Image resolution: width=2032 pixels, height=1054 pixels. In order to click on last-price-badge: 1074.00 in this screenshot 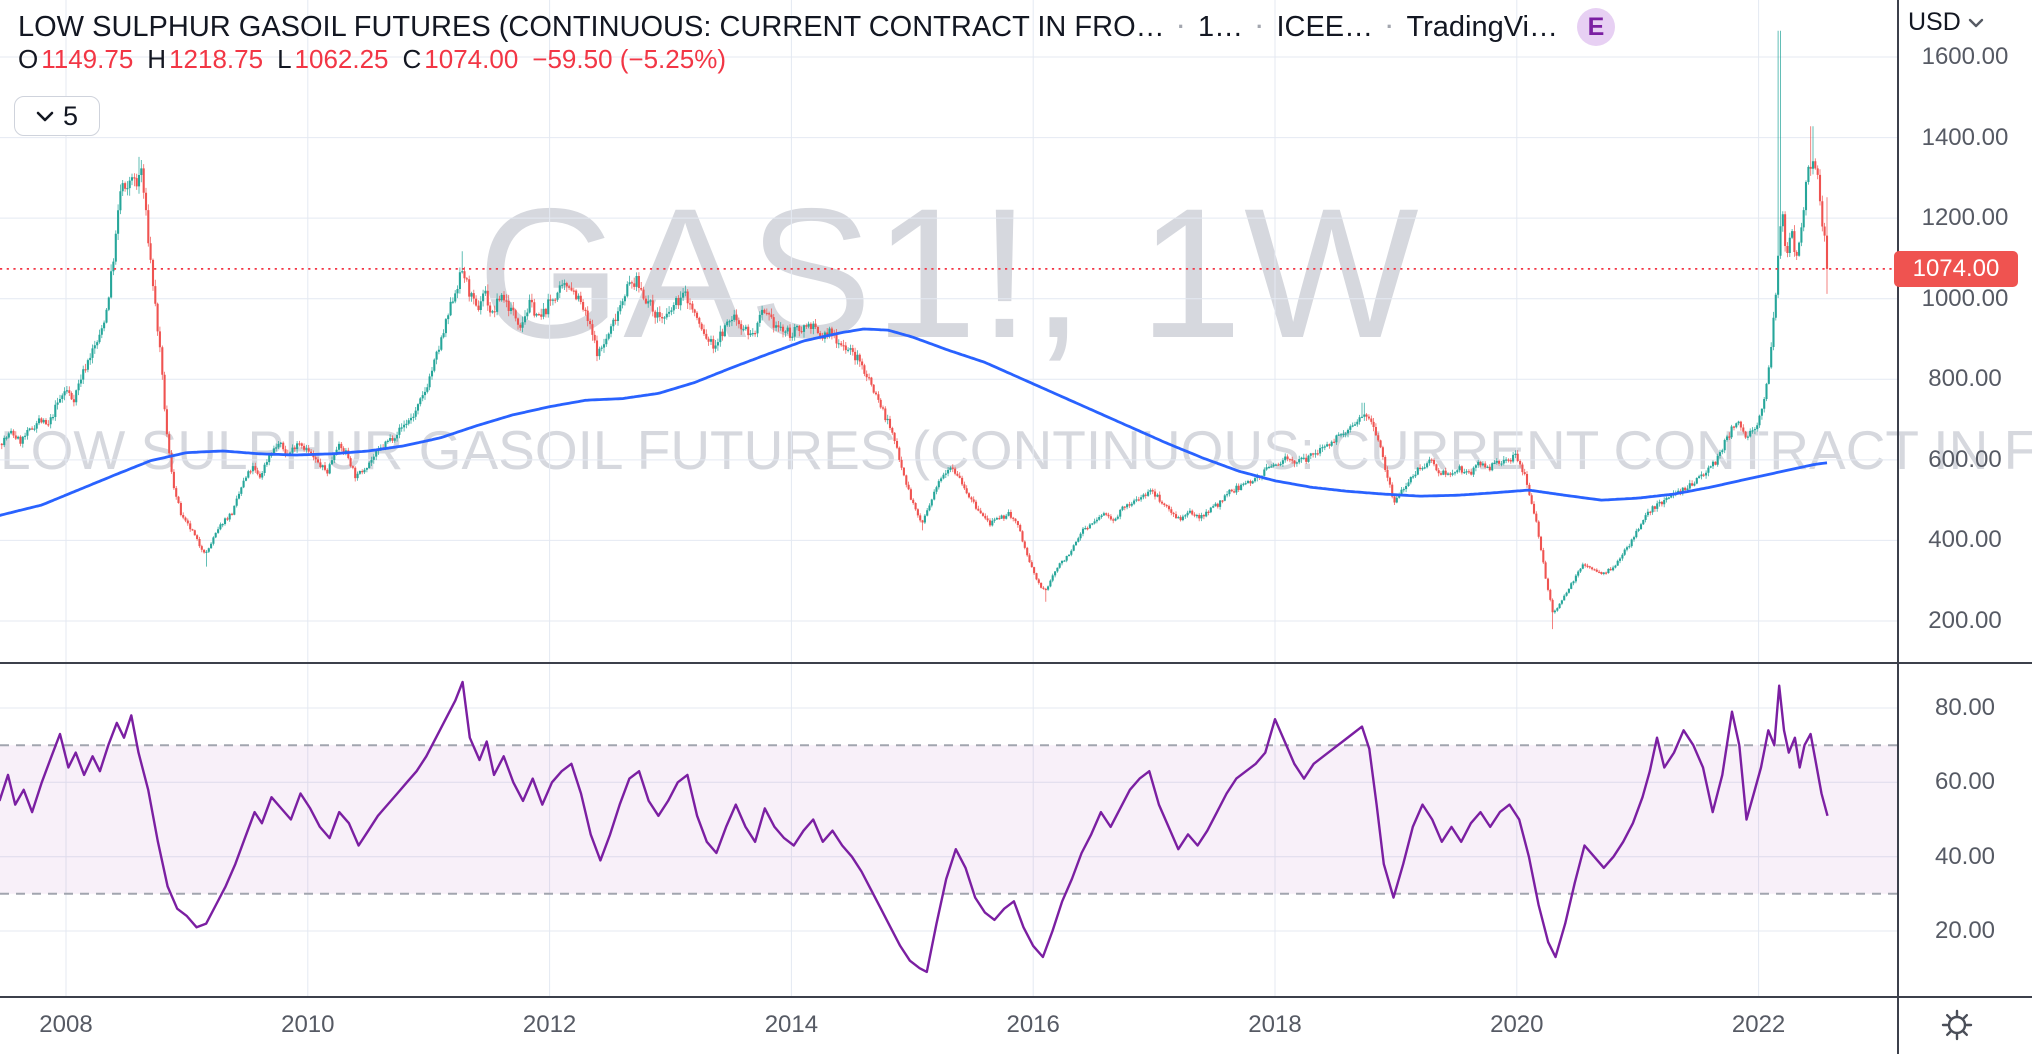, I will do `click(1956, 269)`.